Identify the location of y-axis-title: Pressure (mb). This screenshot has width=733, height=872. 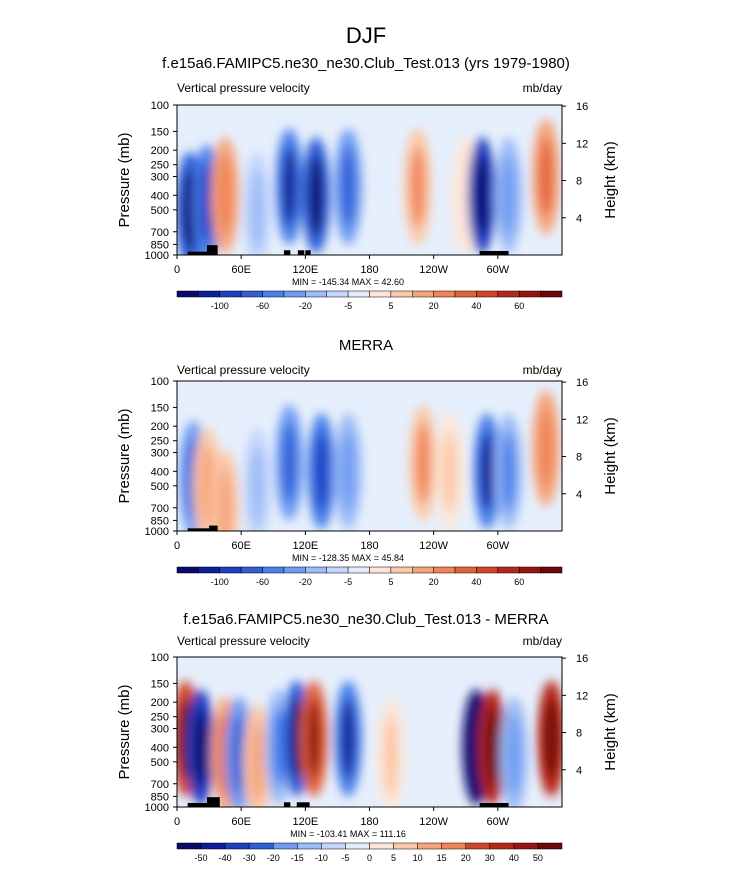
(124, 455).